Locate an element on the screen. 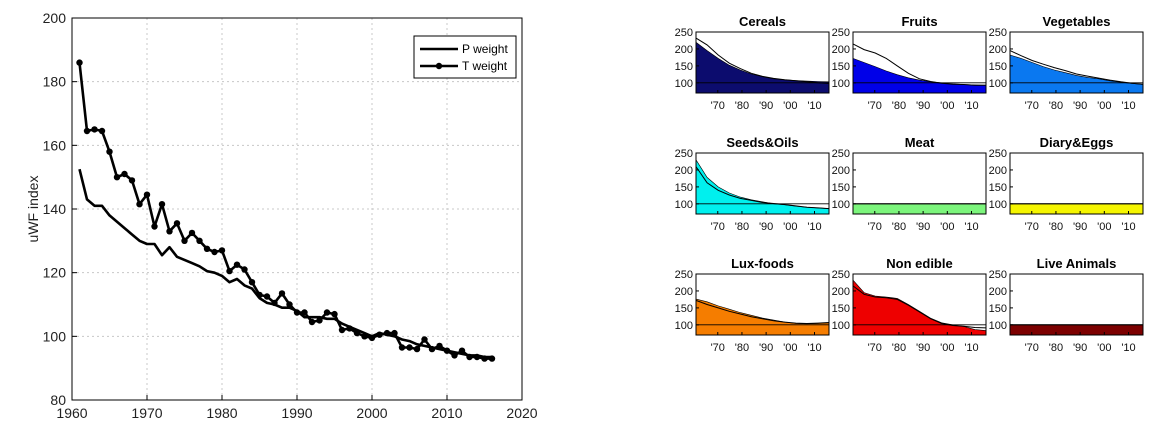  panel-diary-eggs: Diary&Eggs 100 150 200 250 '70 '80 '90 '00 '10 is located at coordinates (1066, 184).